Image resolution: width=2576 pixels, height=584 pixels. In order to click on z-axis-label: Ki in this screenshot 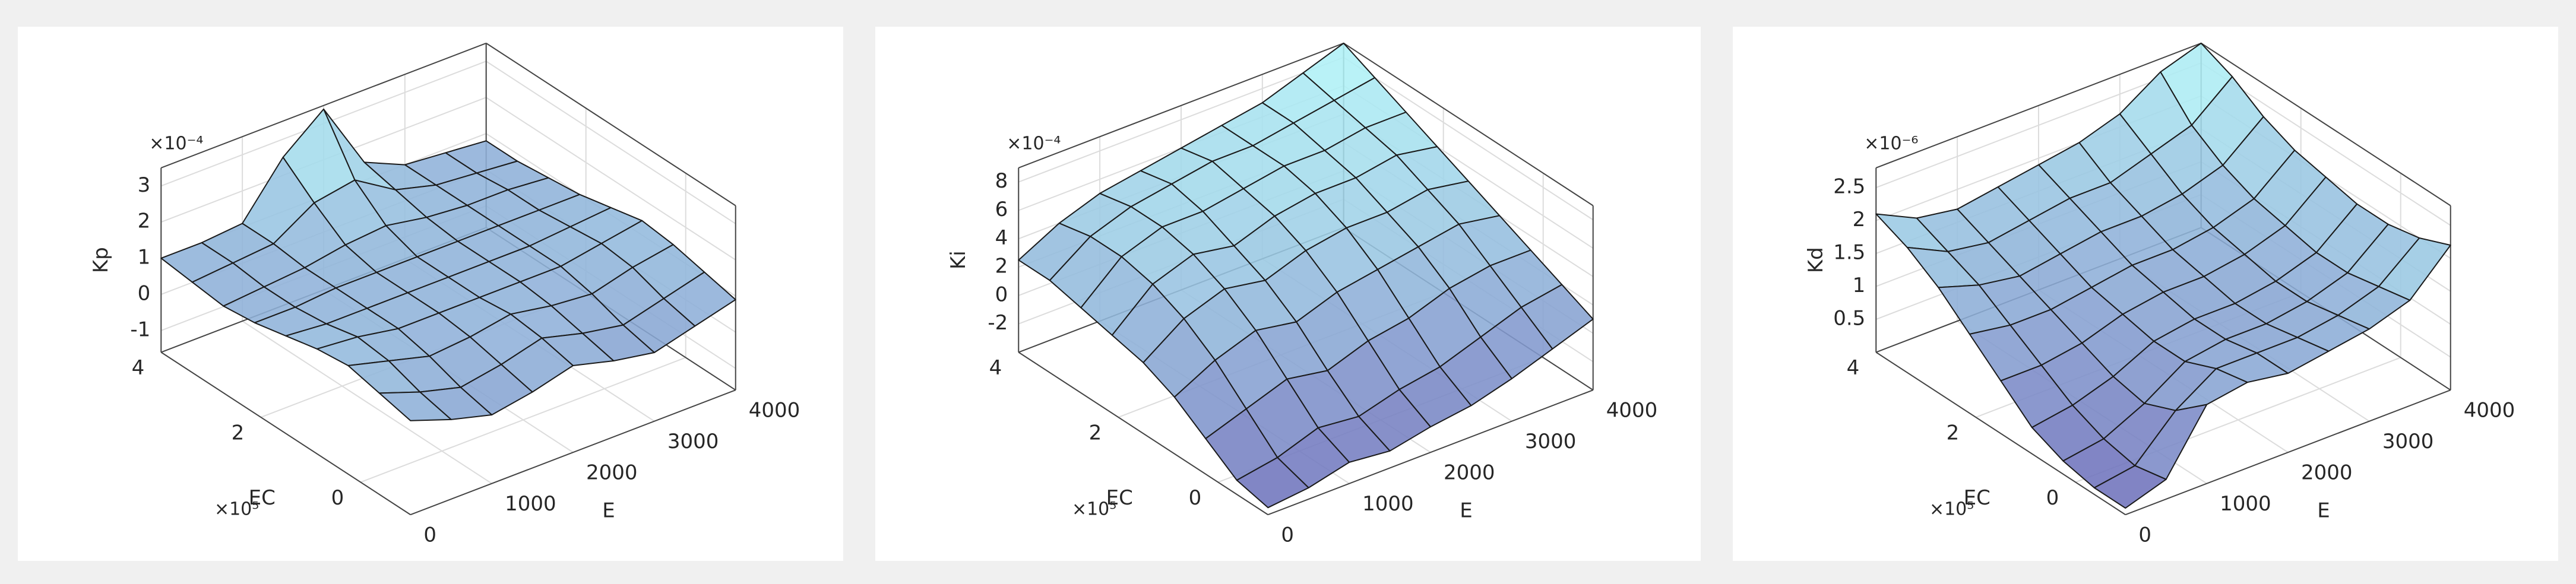, I will do `click(958, 259)`.